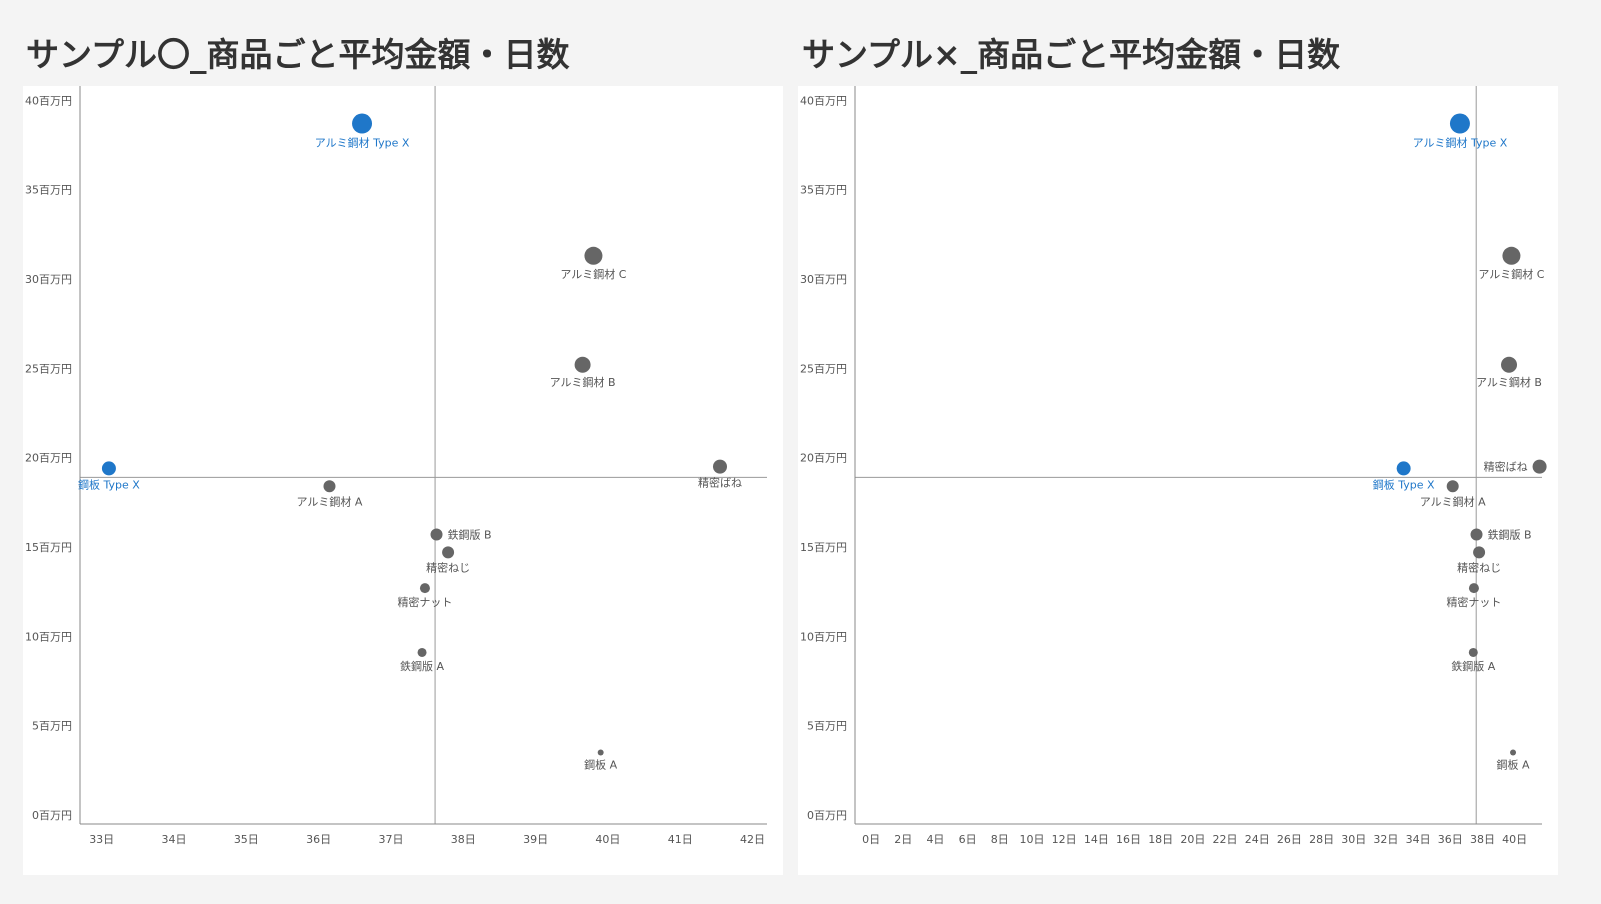  I want to click on chart-1-x-tick-label: 34日, so click(174, 839).